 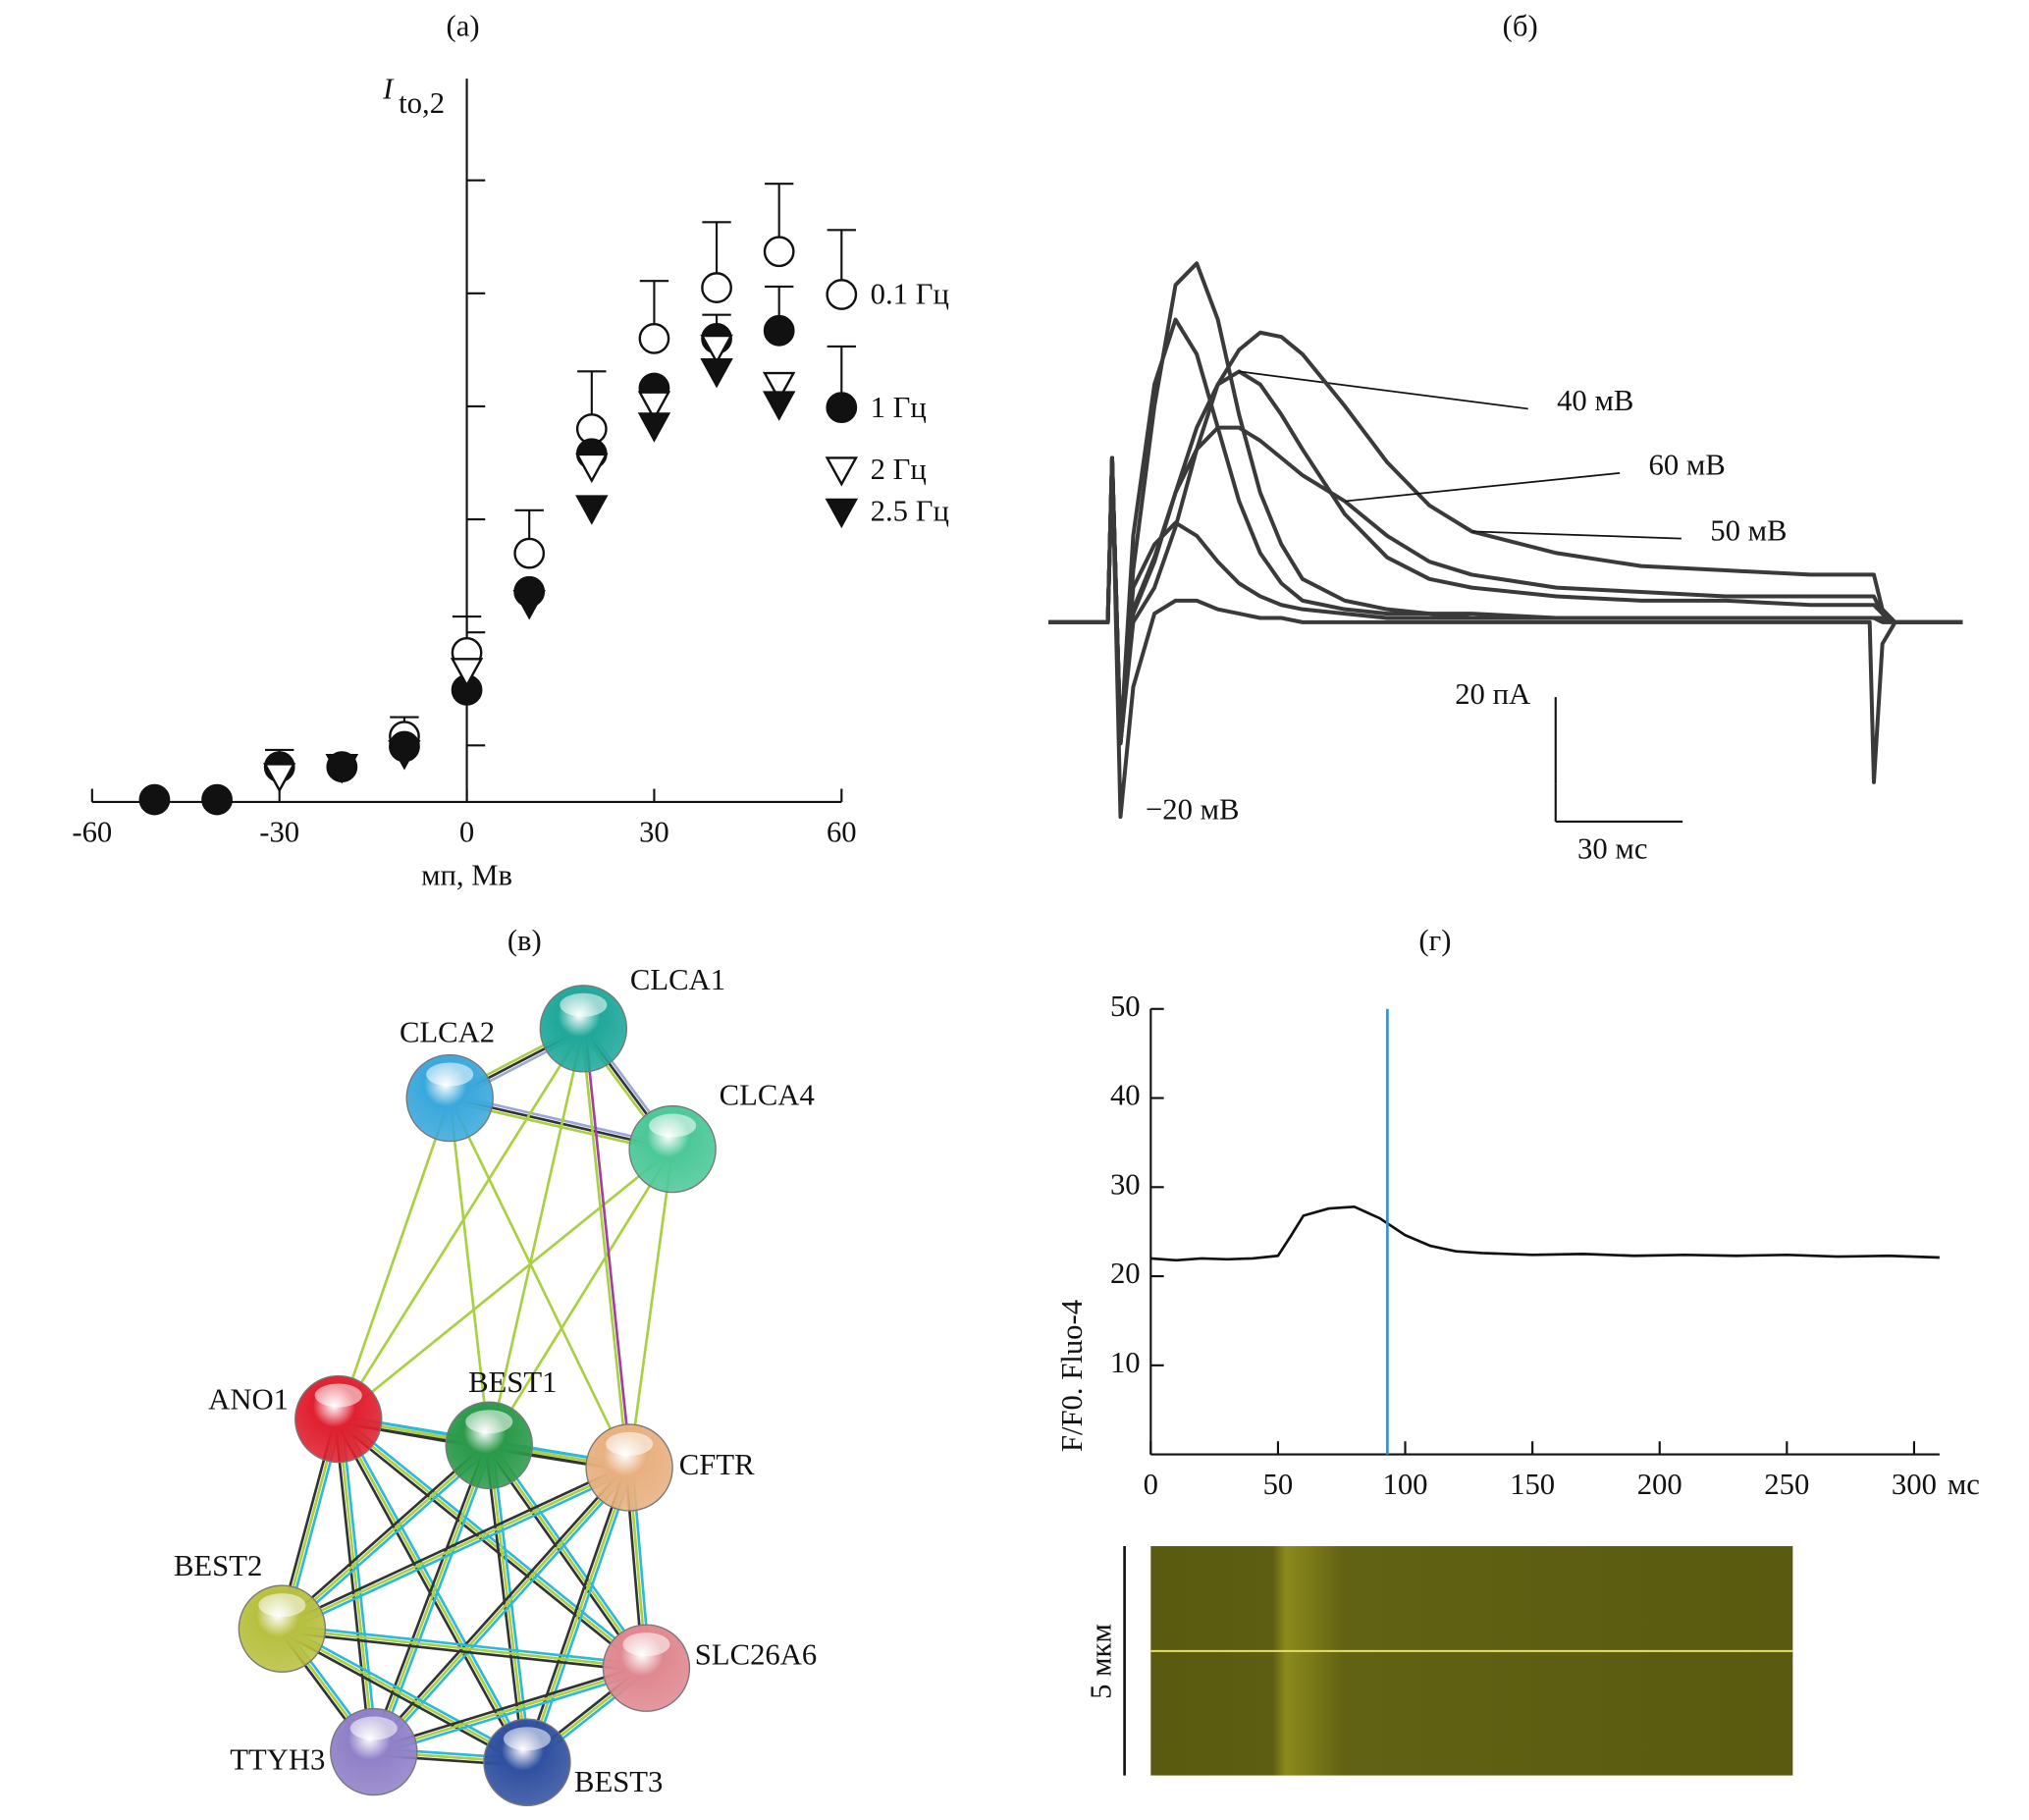 What do you see at coordinates (1125, 1273) in the screenshot?
I see `y-tick-label: 20` at bounding box center [1125, 1273].